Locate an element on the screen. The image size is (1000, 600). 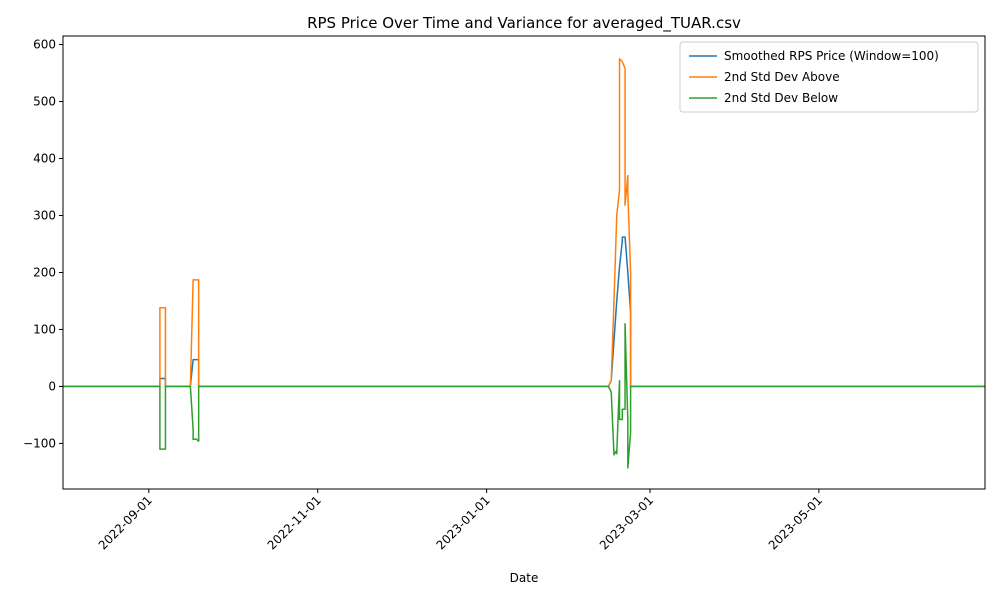
legend-label: Smoothed RPS Price (Window=100) is located at coordinates (831, 56).